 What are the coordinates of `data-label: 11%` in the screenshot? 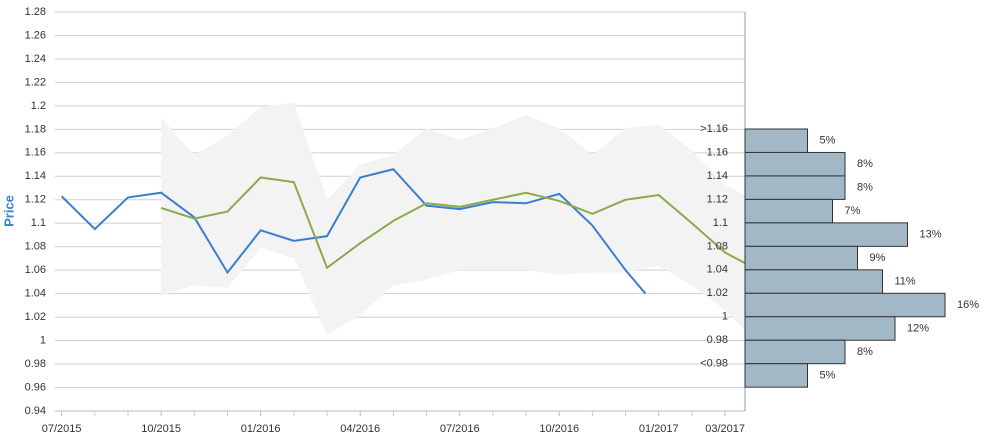 It's located at (905, 281).